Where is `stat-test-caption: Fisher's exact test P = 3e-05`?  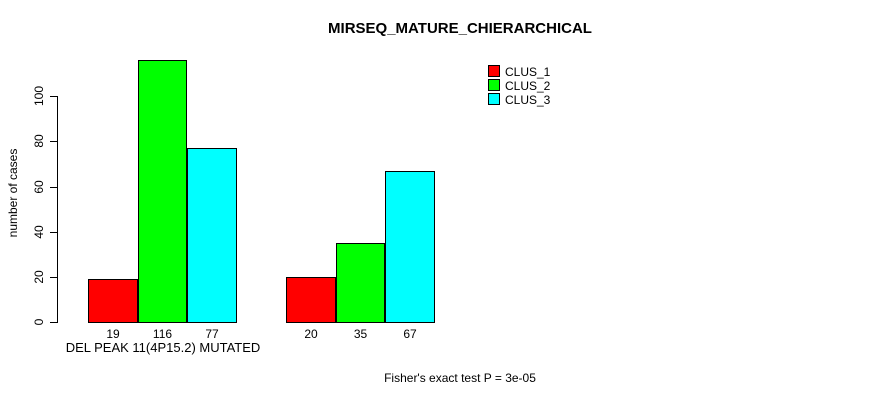
stat-test-caption: Fisher's exact test P = 3e-05 is located at coordinates (460, 378).